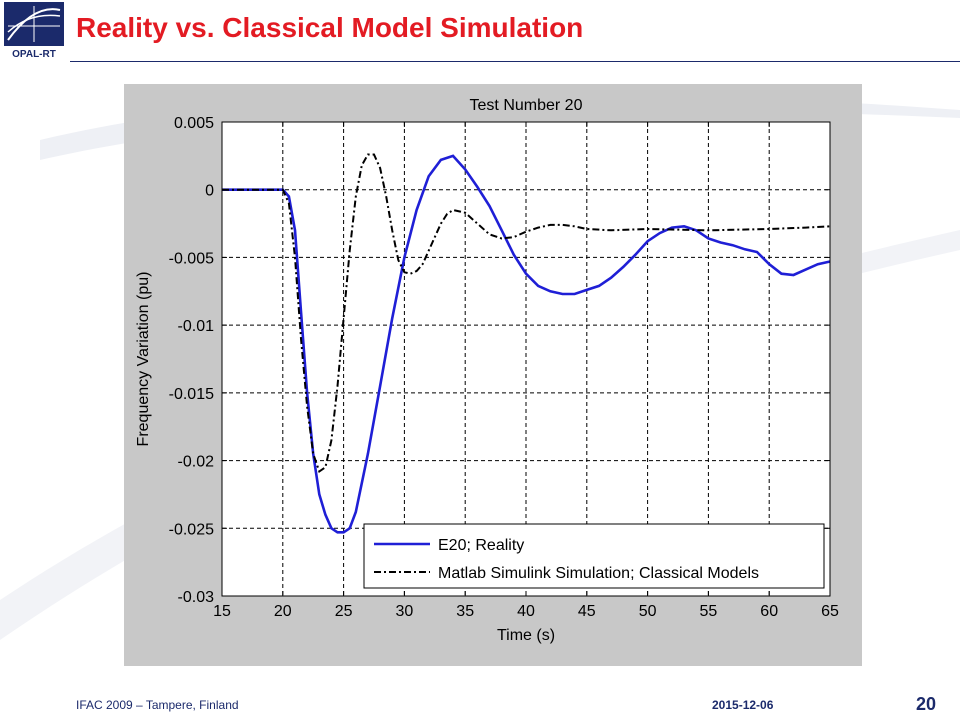 This screenshot has height=720, width=960. Describe the element at coordinates (587, 611) in the screenshot. I see `x-tick-label: 45` at that location.